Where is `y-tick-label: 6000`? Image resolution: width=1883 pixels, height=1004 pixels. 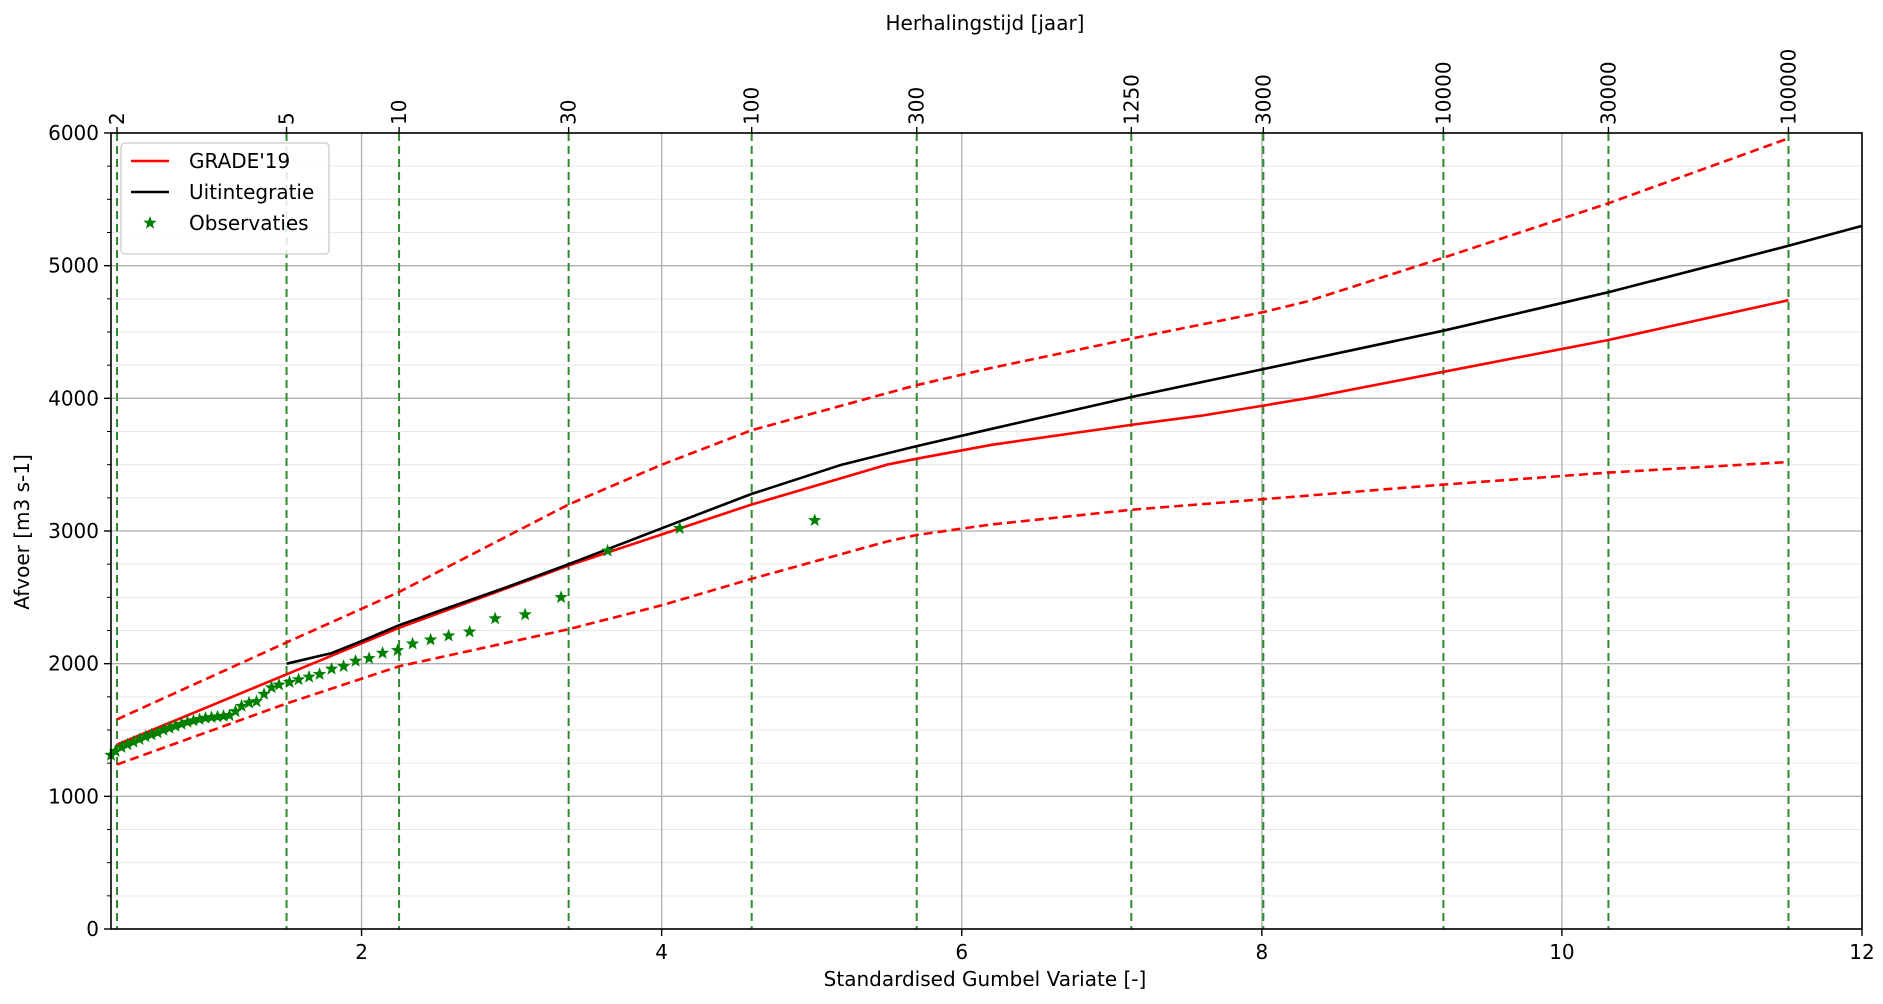
y-tick-label: 6000 is located at coordinates (73, 133).